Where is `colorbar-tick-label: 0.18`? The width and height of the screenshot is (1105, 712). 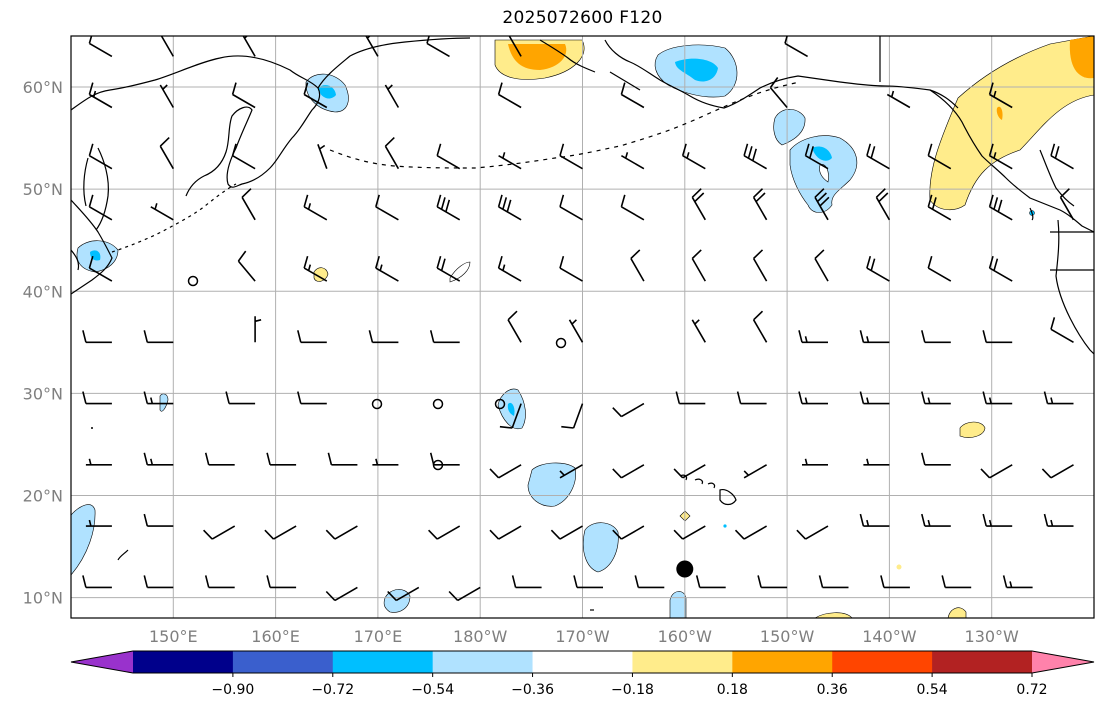
colorbar-tick-label: 0.18 is located at coordinates (732, 690).